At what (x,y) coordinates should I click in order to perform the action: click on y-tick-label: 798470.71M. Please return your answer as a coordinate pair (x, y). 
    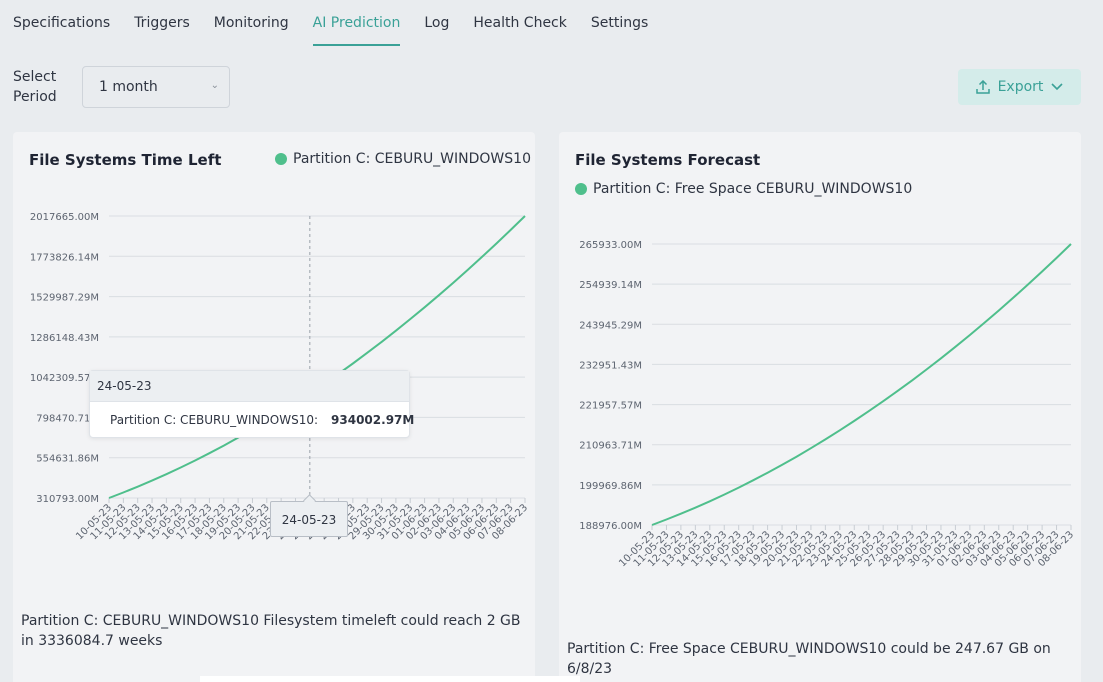
    Looking at the image, I should click on (67, 418).